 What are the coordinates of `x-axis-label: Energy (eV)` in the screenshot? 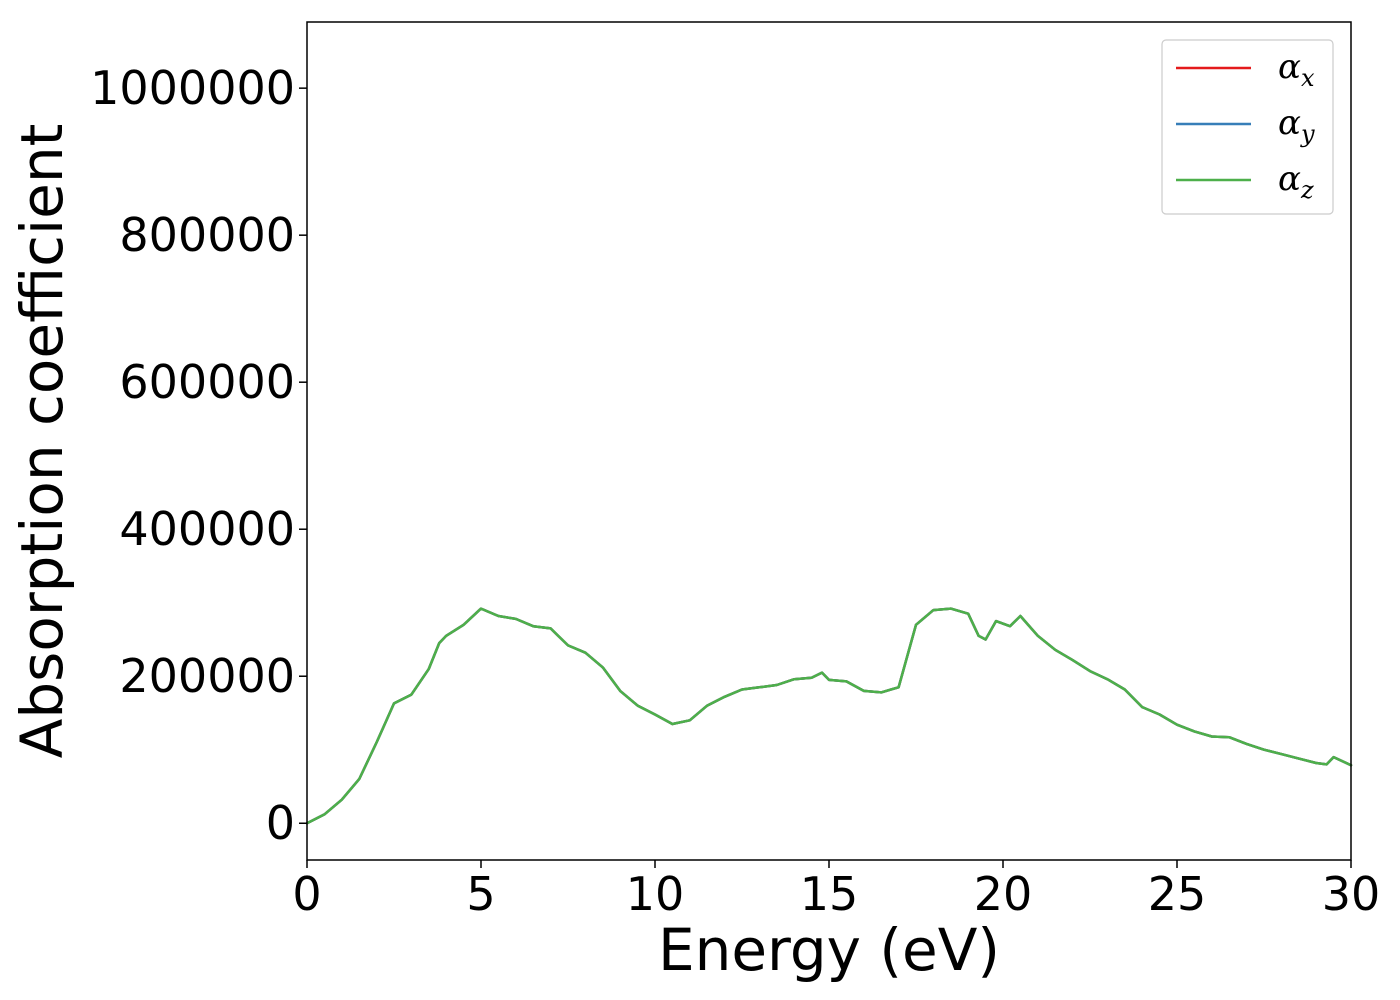 It's located at (829, 950).